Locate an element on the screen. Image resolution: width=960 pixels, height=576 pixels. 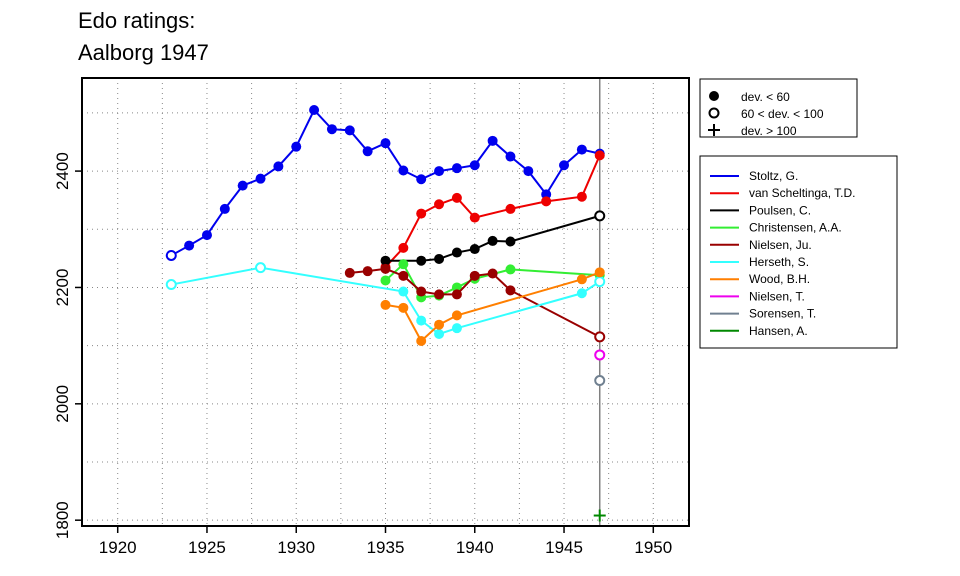
chart-title-line-2: Aalborg 1947 is located at coordinates (143, 52).